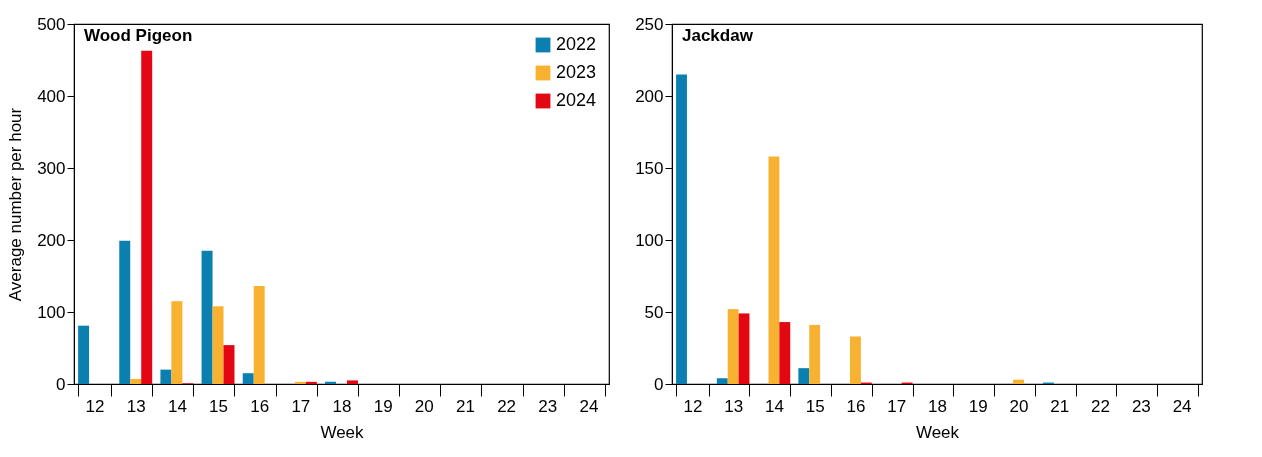  I want to click on chart-title: Jackdaw, so click(718, 35).